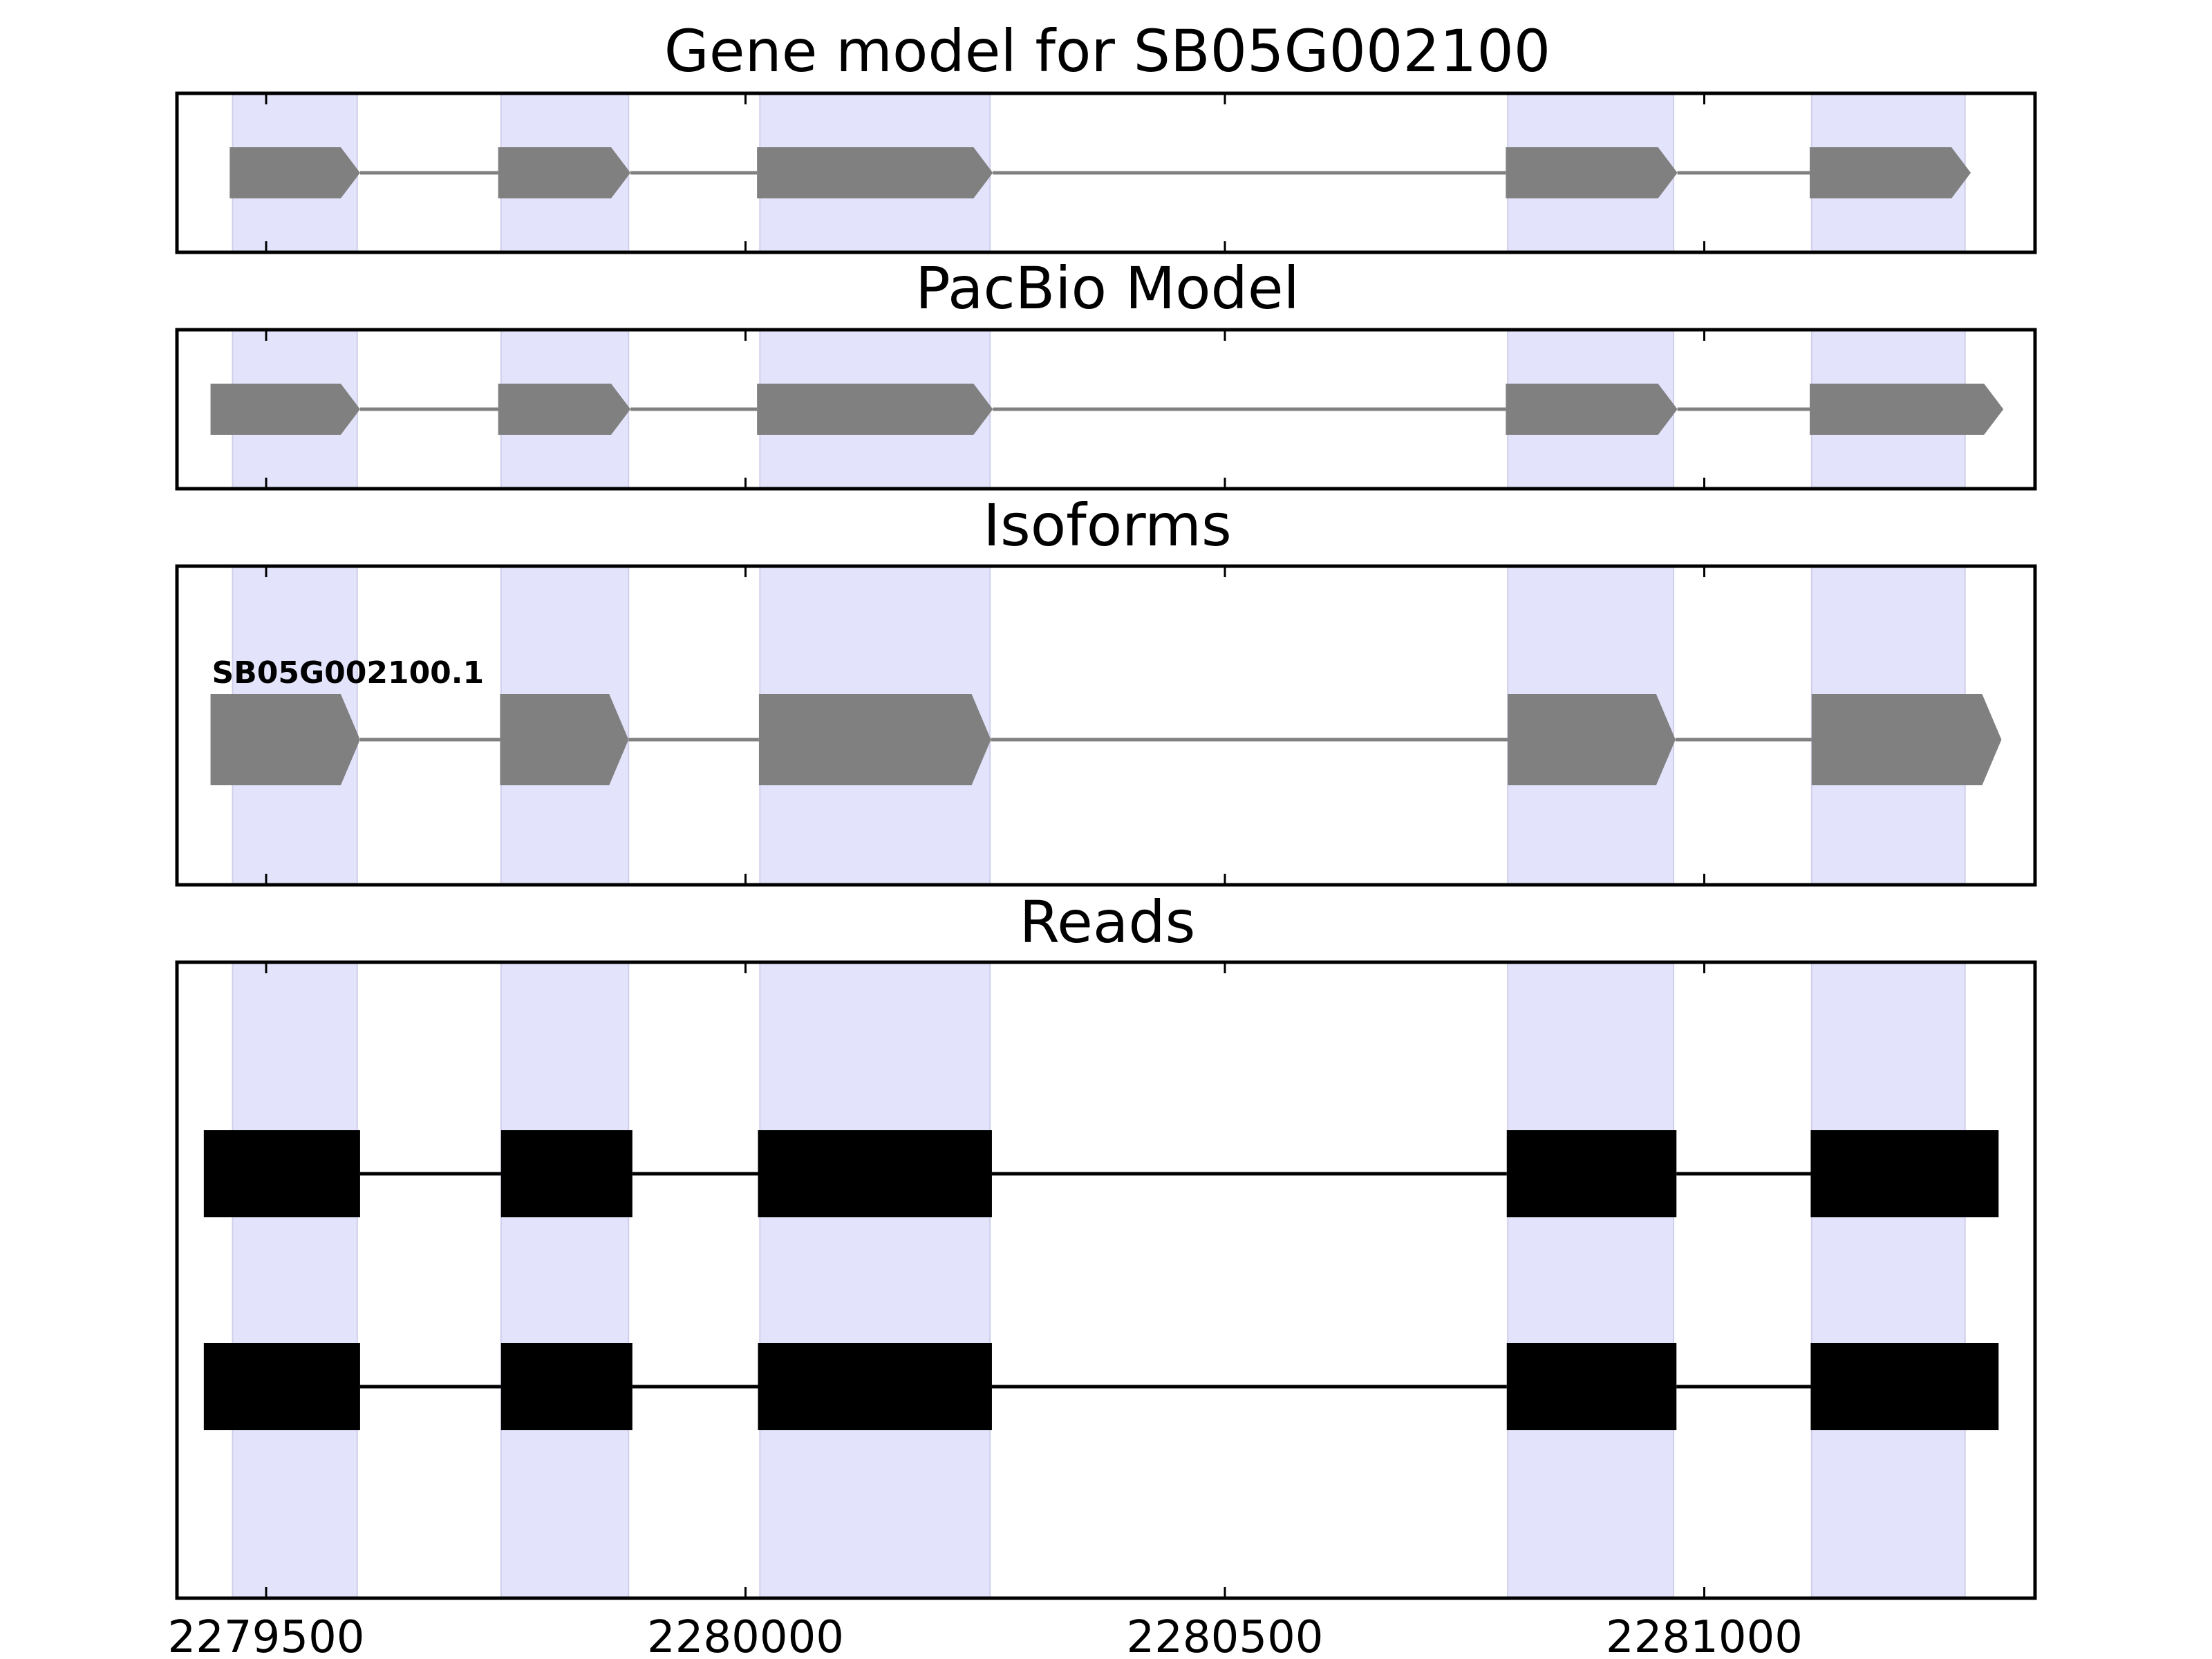  What do you see at coordinates (348, 673) in the screenshot?
I see `isoform-label: SB05G002100.1` at bounding box center [348, 673].